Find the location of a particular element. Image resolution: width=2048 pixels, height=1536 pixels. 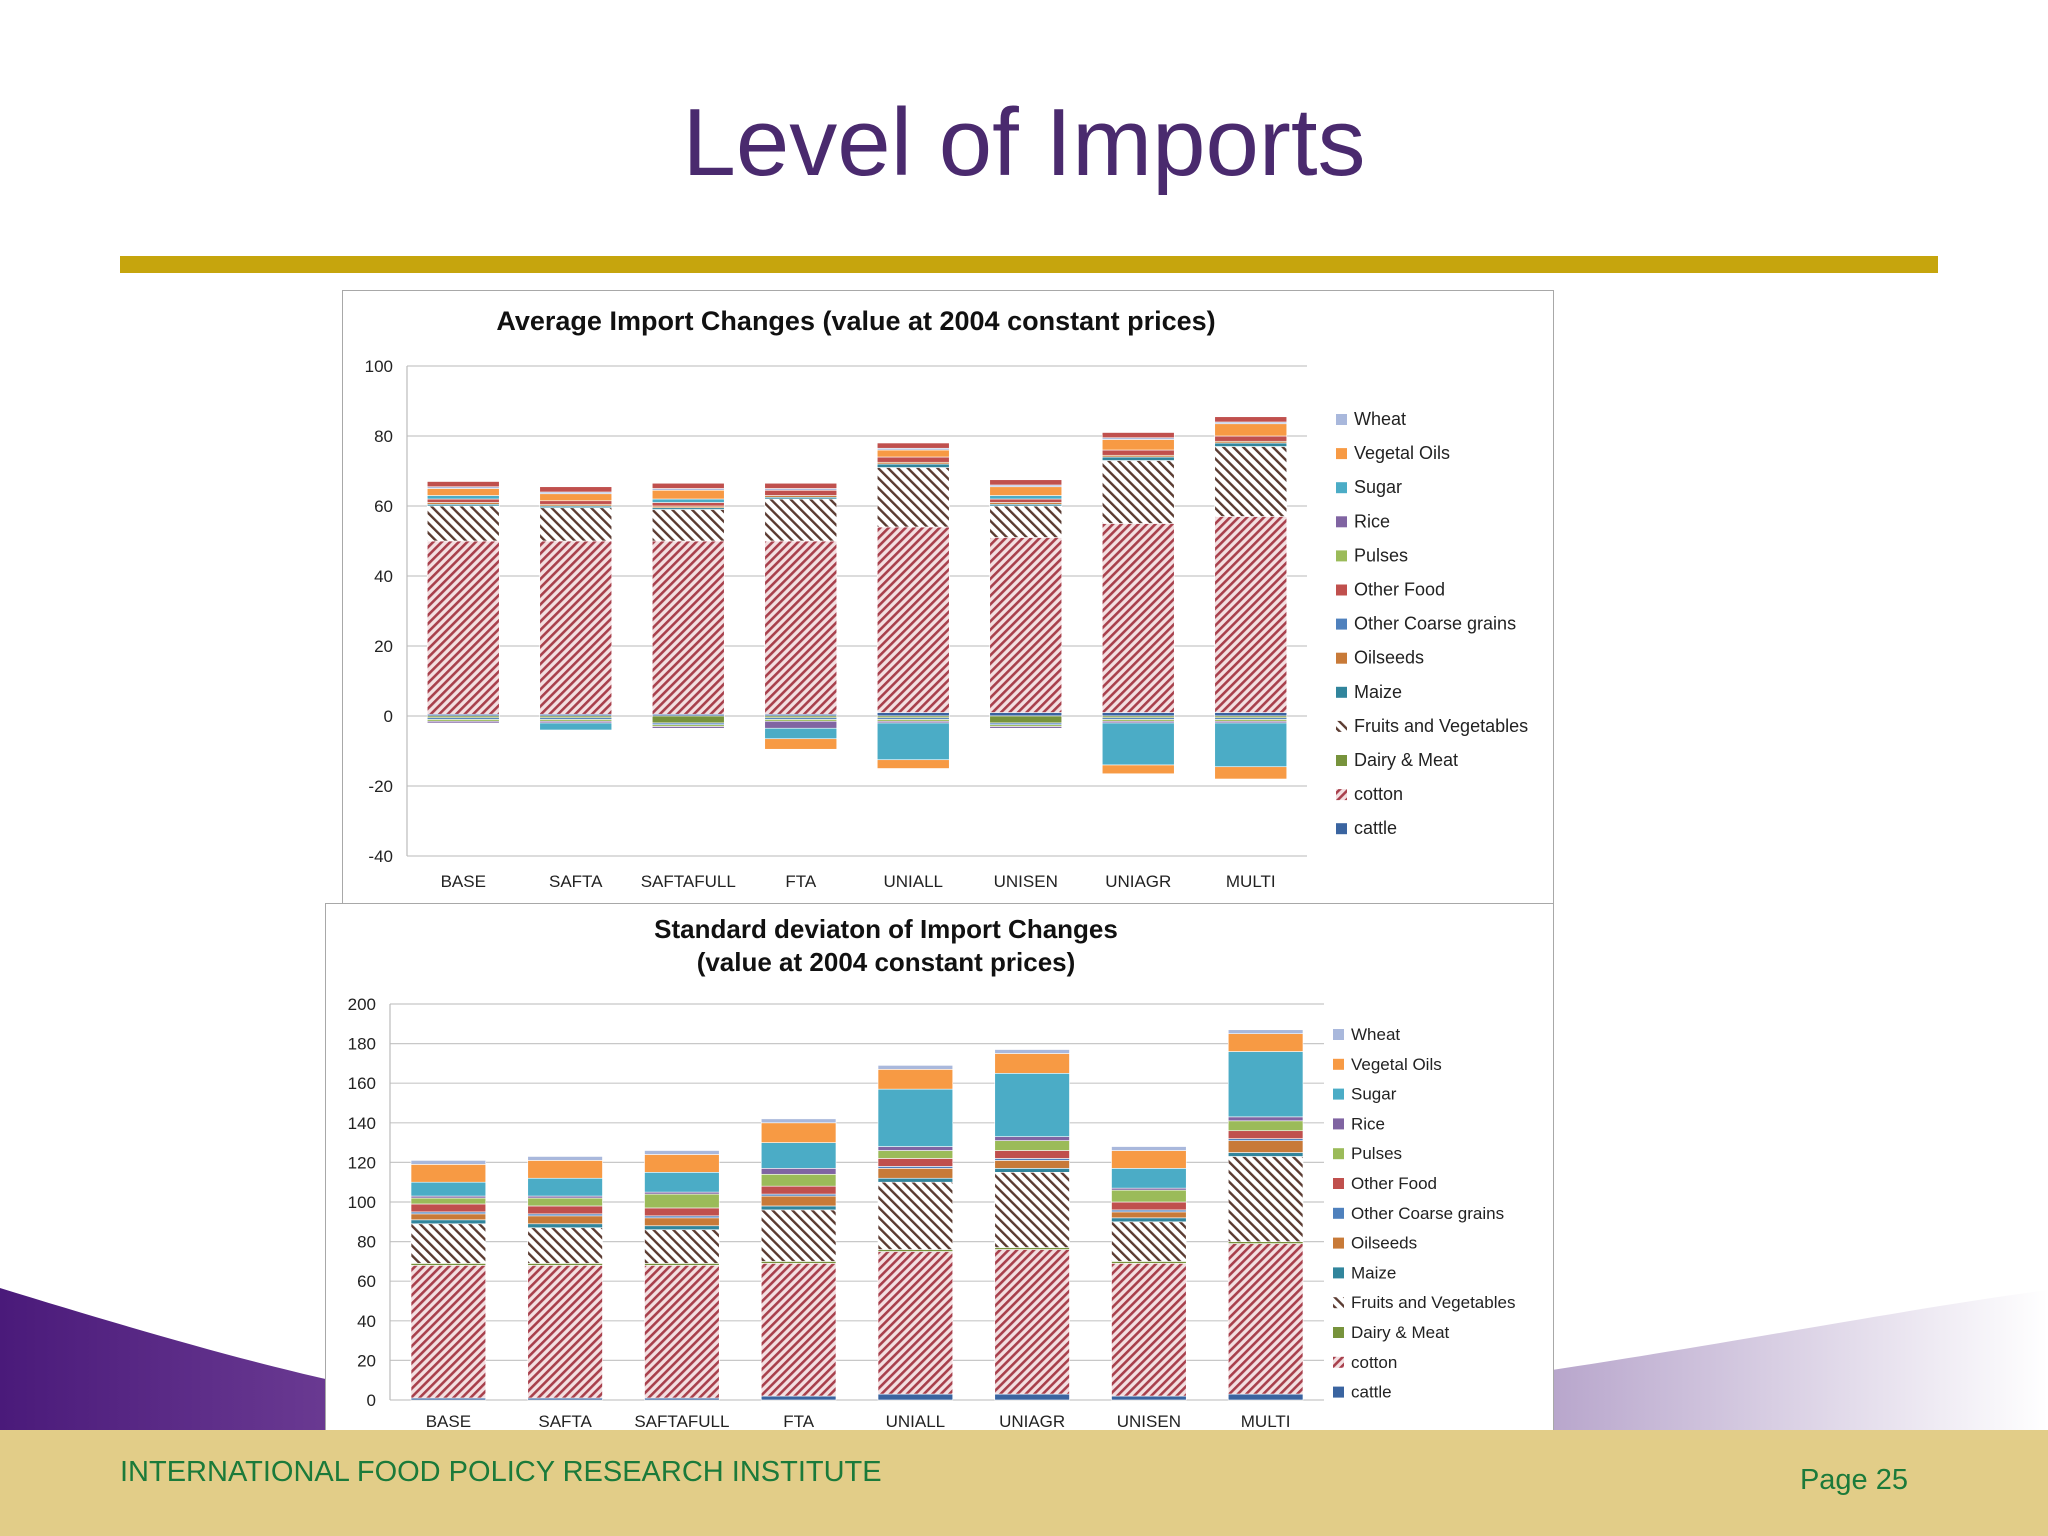

decorative-swoosh is located at coordinates (1024, 1359).